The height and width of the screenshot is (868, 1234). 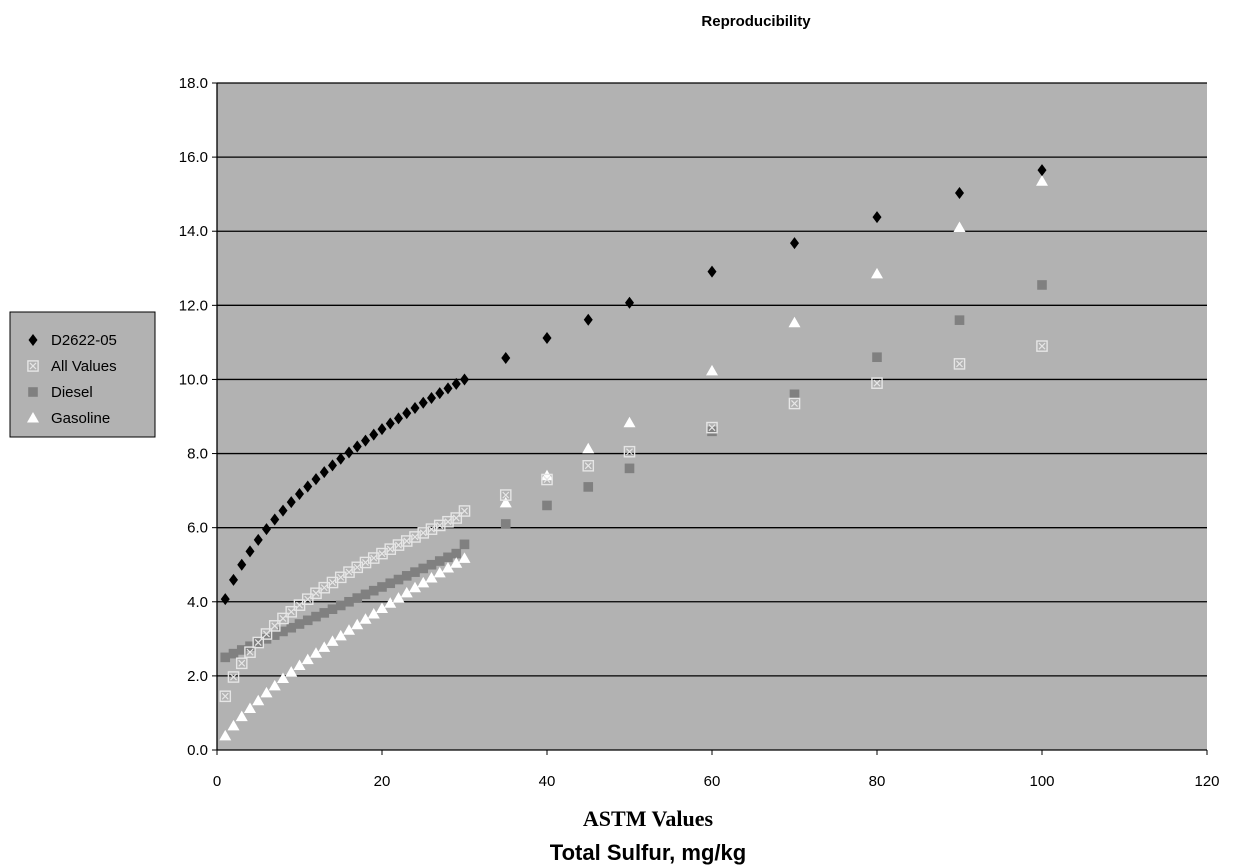 I want to click on legend-item-gasoline: Gasoline, so click(x=68, y=418).